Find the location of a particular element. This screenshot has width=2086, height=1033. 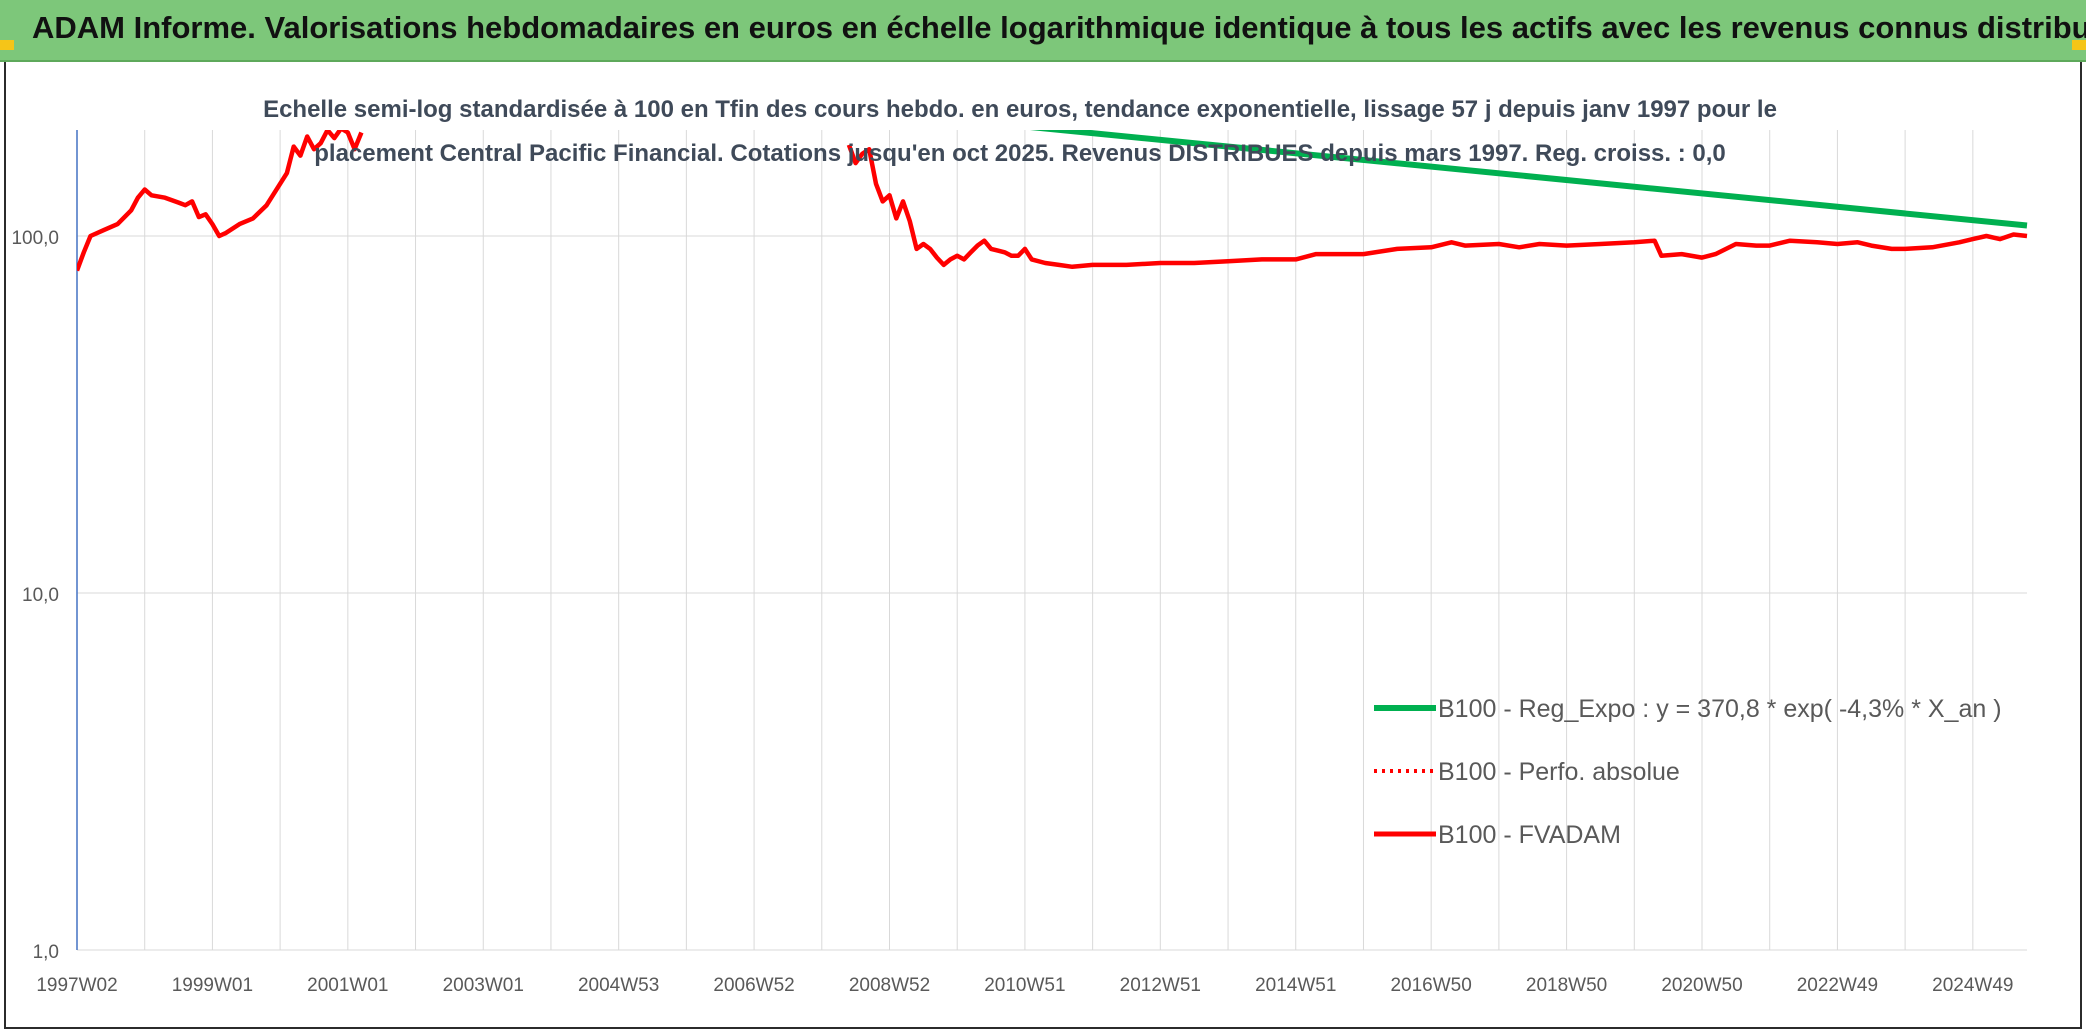

legend-label: B100 - Perfo. absolue is located at coordinates (1559, 772).